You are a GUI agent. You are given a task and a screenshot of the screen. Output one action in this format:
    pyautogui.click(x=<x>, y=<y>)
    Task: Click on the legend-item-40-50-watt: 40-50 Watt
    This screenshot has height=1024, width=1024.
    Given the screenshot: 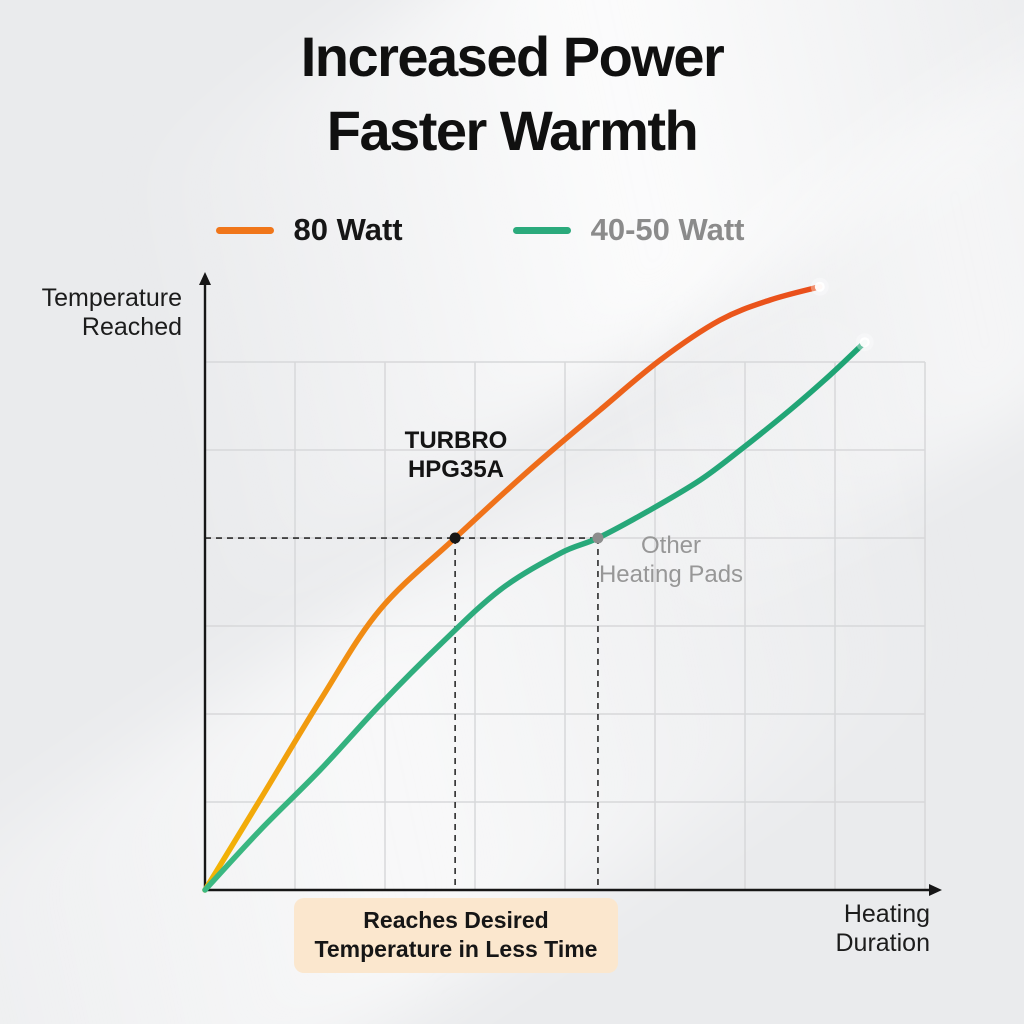 What is the action you would take?
    pyautogui.click(x=628, y=230)
    